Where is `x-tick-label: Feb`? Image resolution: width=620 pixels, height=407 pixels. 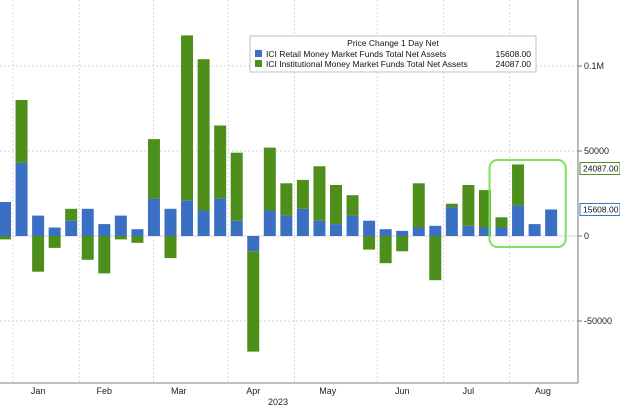
x-tick-label: Feb is located at coordinates (105, 391).